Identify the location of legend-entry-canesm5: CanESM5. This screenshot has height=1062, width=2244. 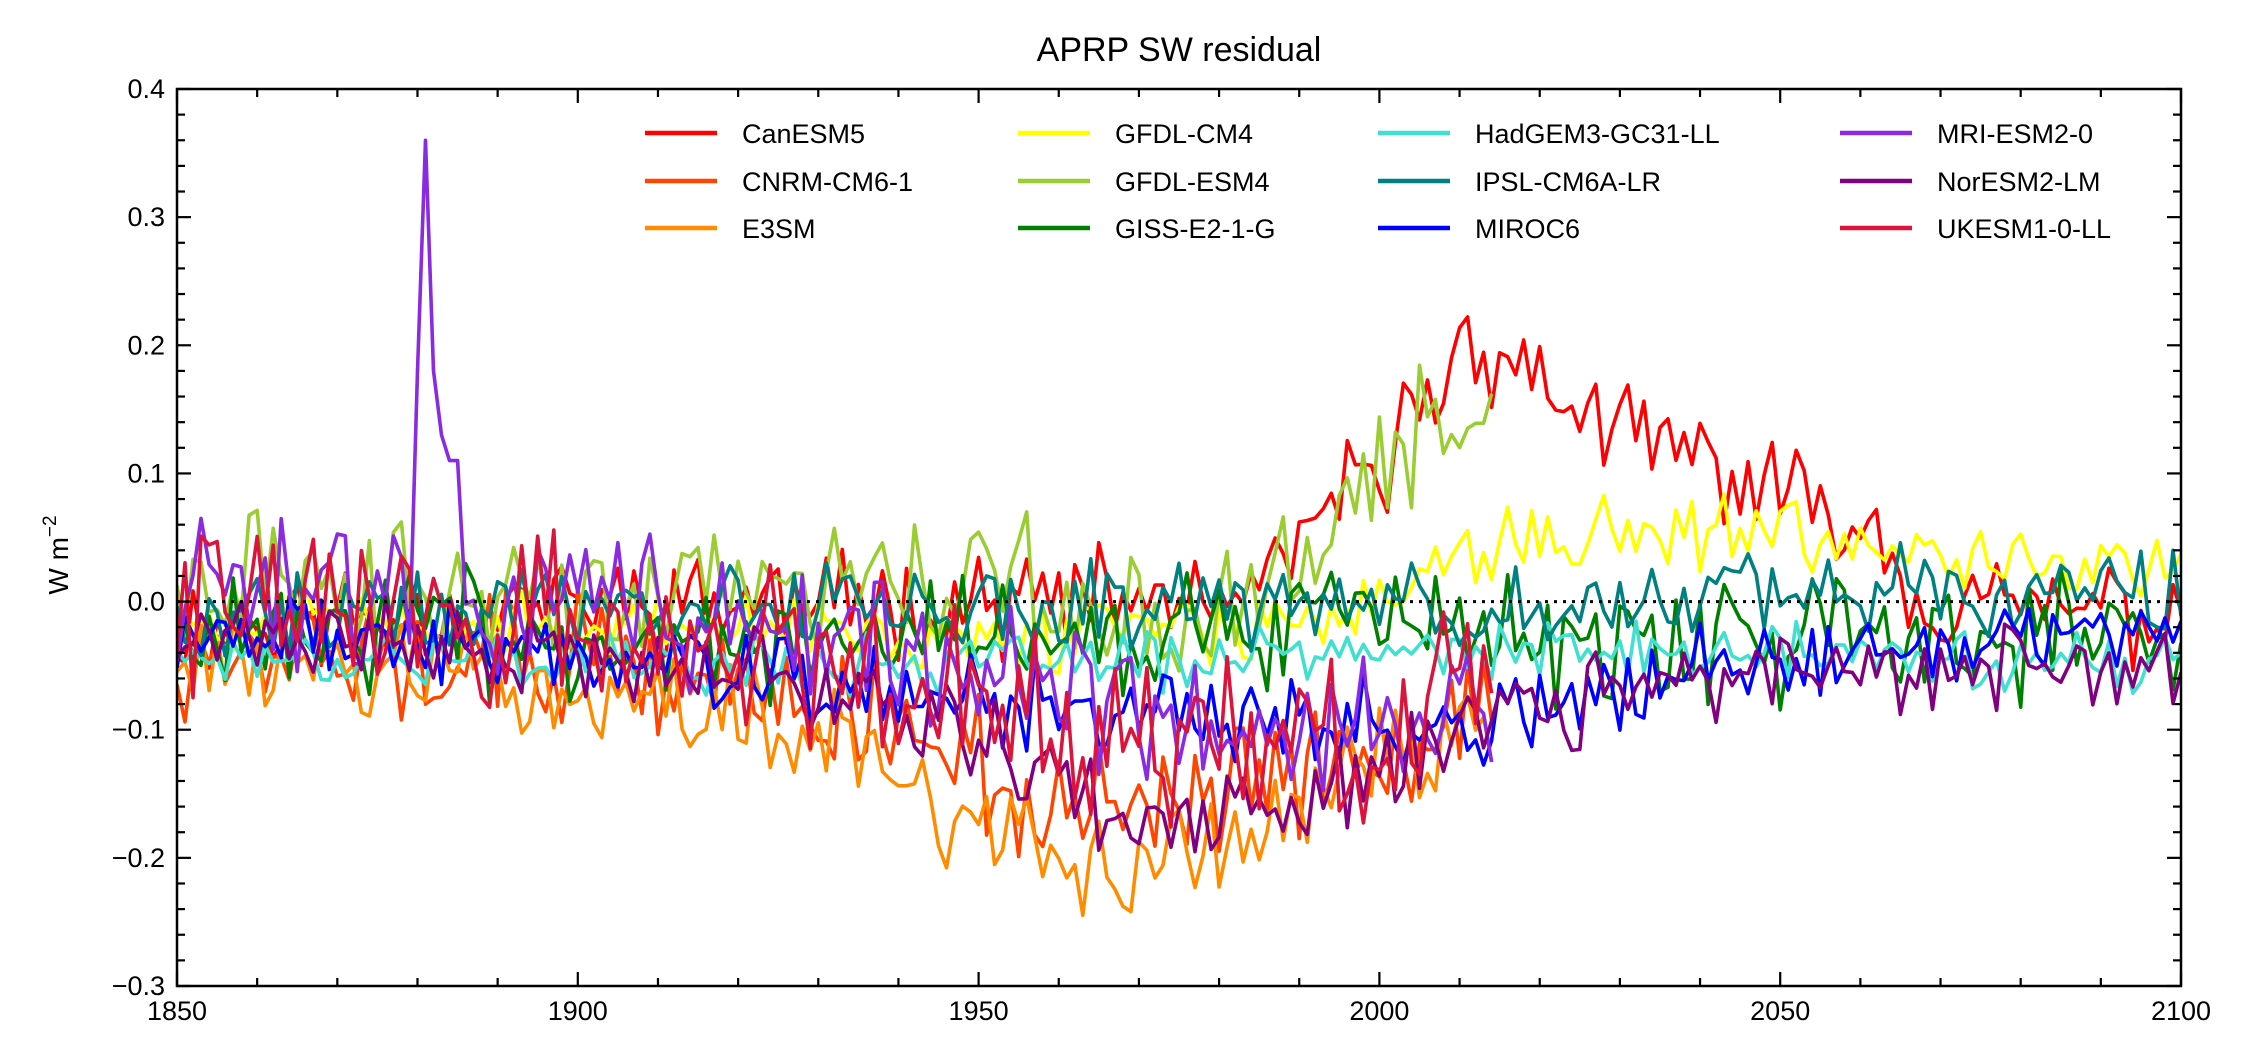
(755, 134).